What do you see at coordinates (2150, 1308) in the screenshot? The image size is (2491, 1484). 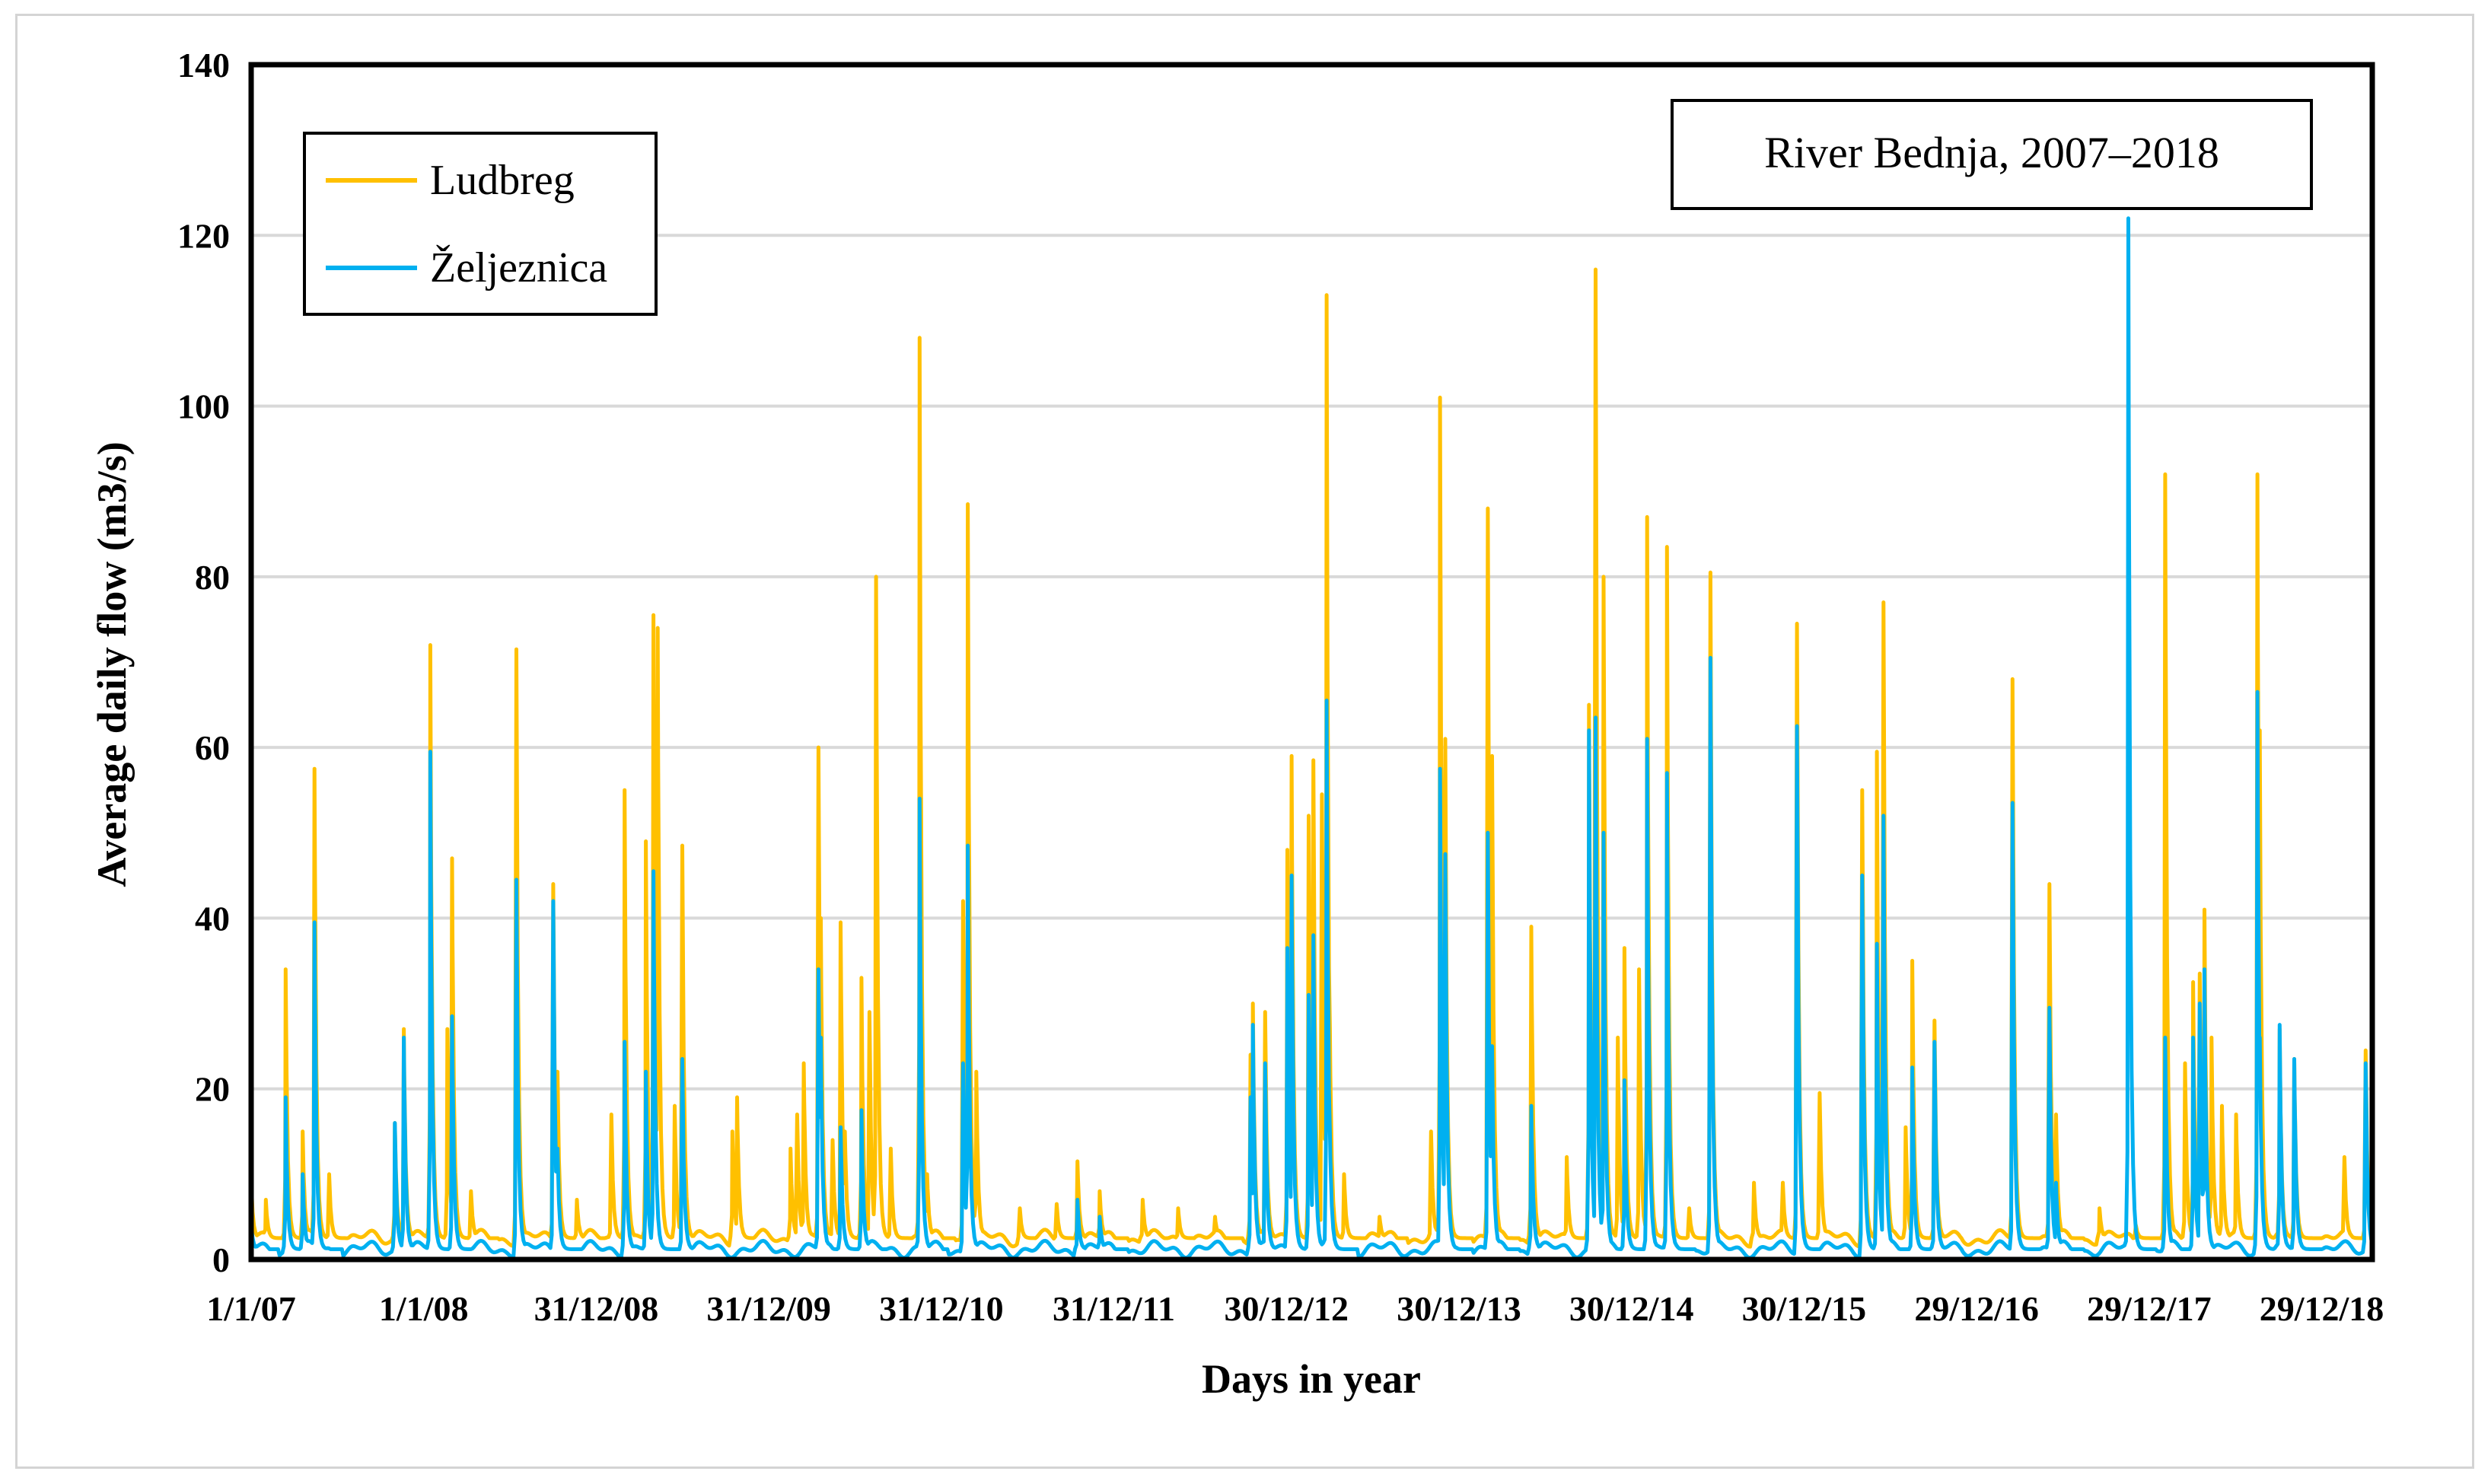 I see `x-tick-label: 29/12/17` at bounding box center [2150, 1308].